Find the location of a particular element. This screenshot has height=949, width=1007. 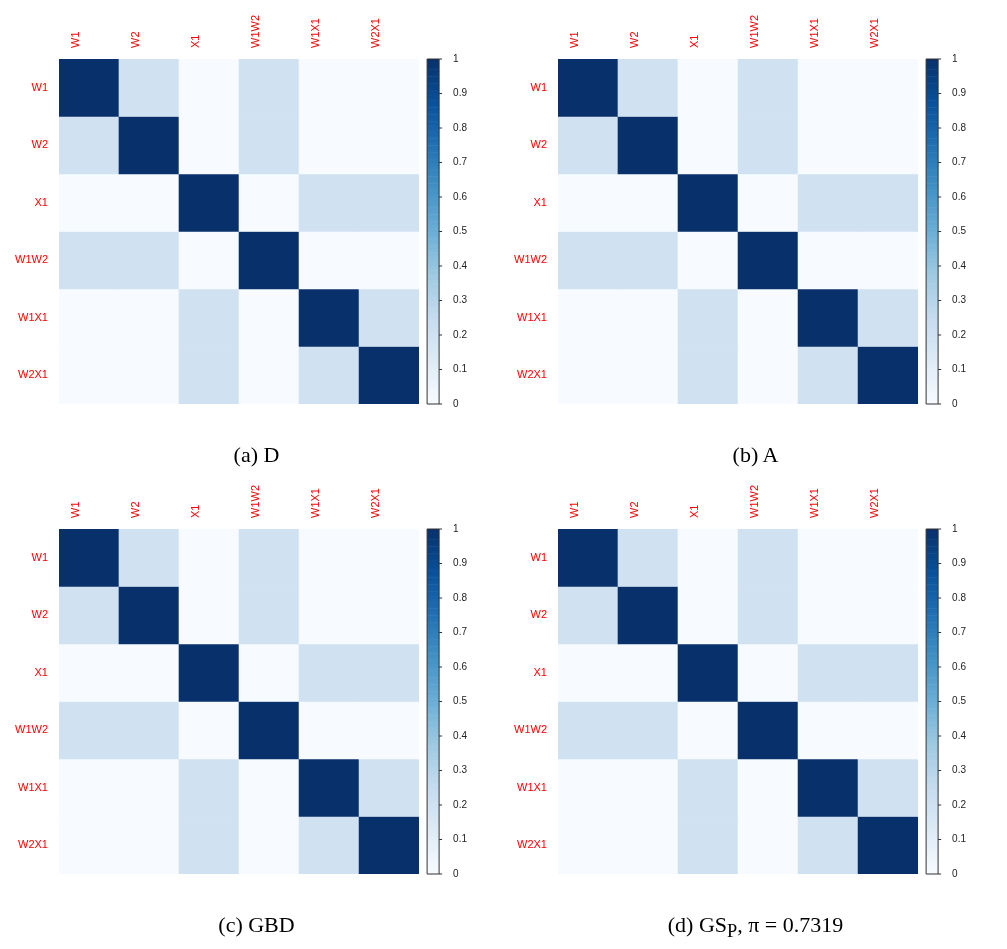

text: (b) A is located at coordinates (755, 455).